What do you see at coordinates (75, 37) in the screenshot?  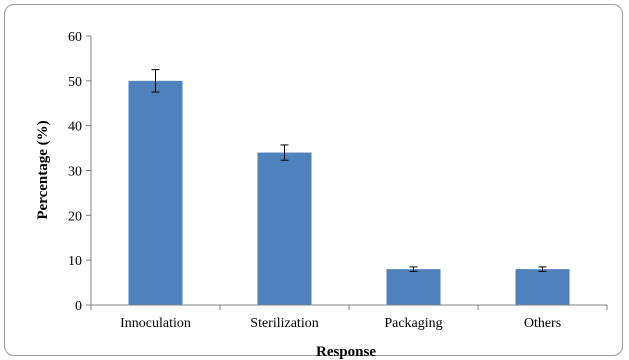 I see `y-tick-label: 60` at bounding box center [75, 37].